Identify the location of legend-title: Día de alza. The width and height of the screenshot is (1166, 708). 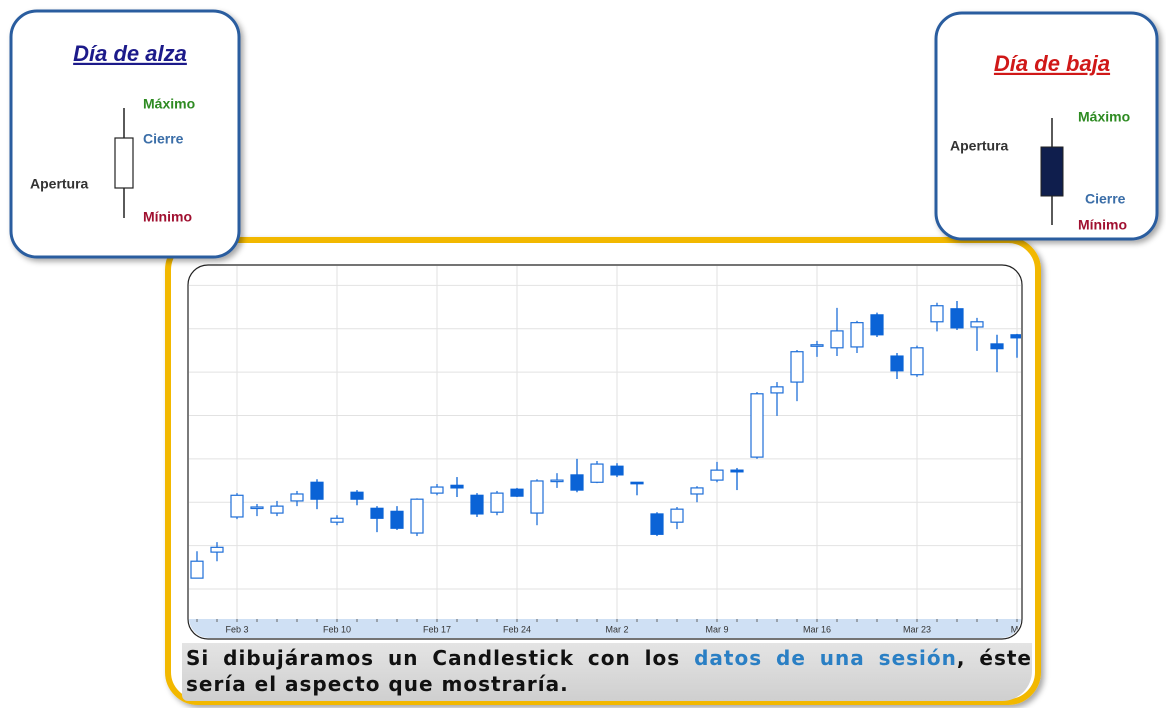
(130, 53).